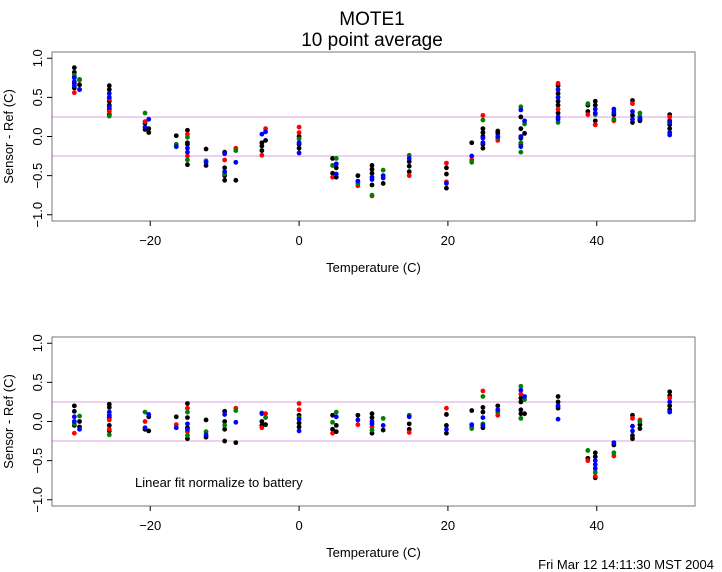 This screenshot has width=722, height=572. I want to click on x-tick-label: 20, so click(448, 240).